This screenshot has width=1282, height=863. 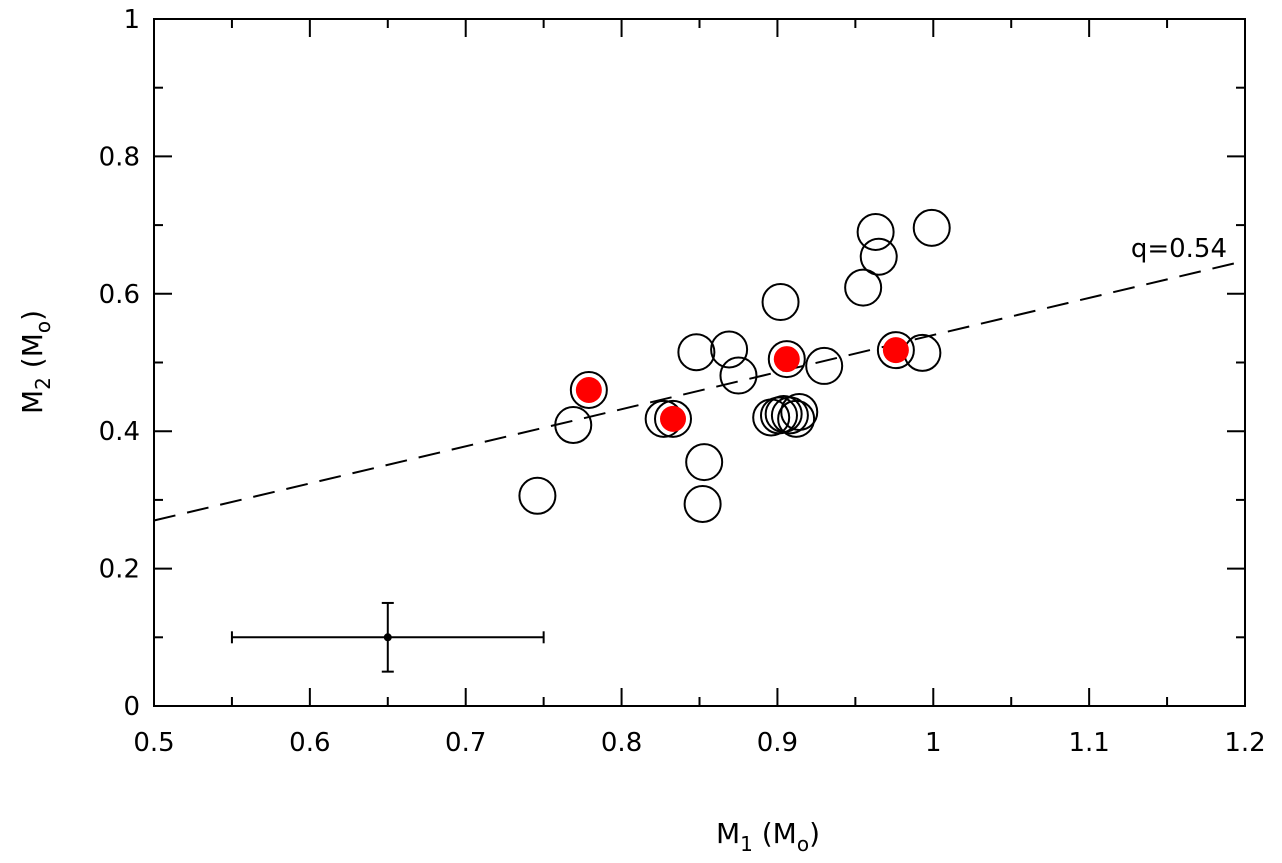 I want to click on y-tick-label: 0.4, so click(x=119, y=432).